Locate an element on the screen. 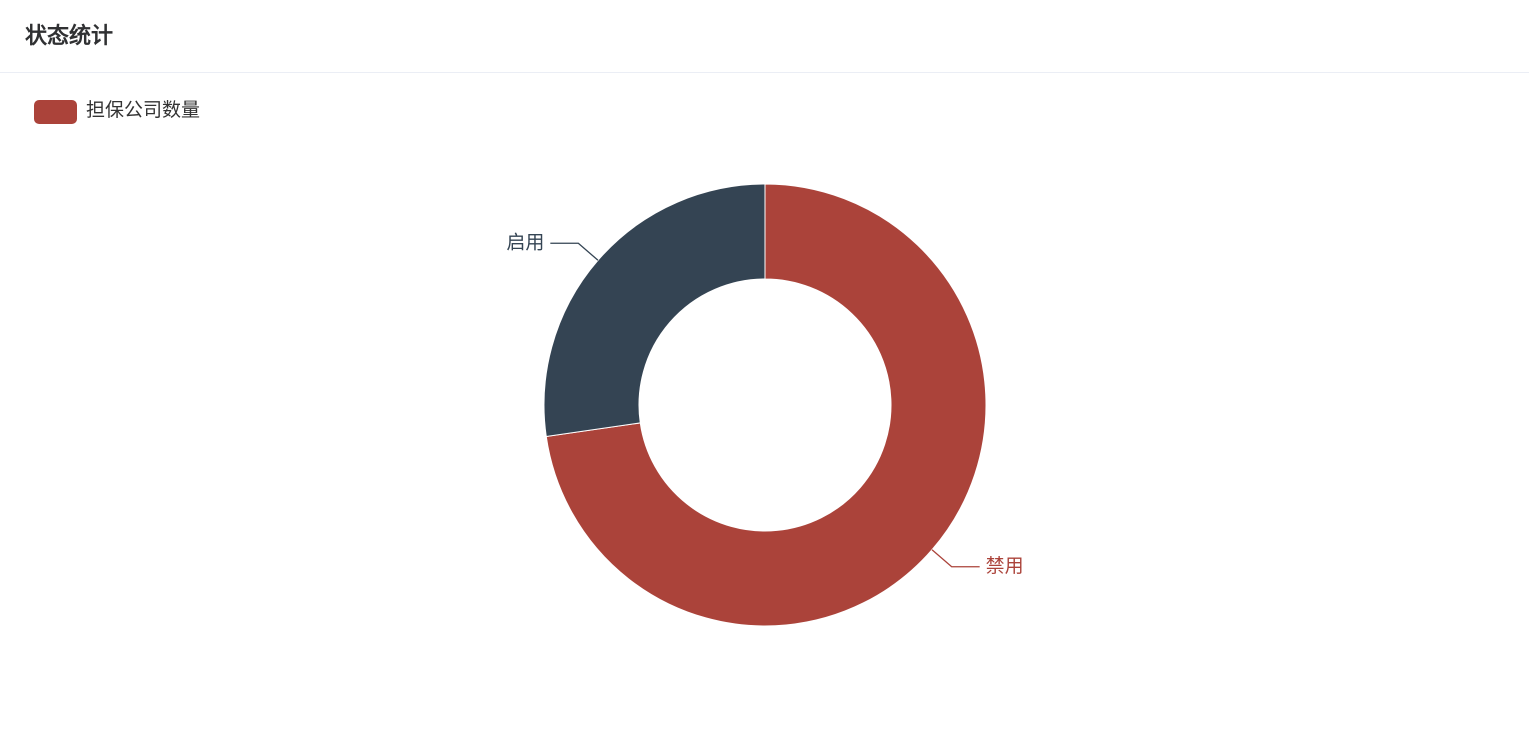  card-header: 状态统计 is located at coordinates (764, 36).